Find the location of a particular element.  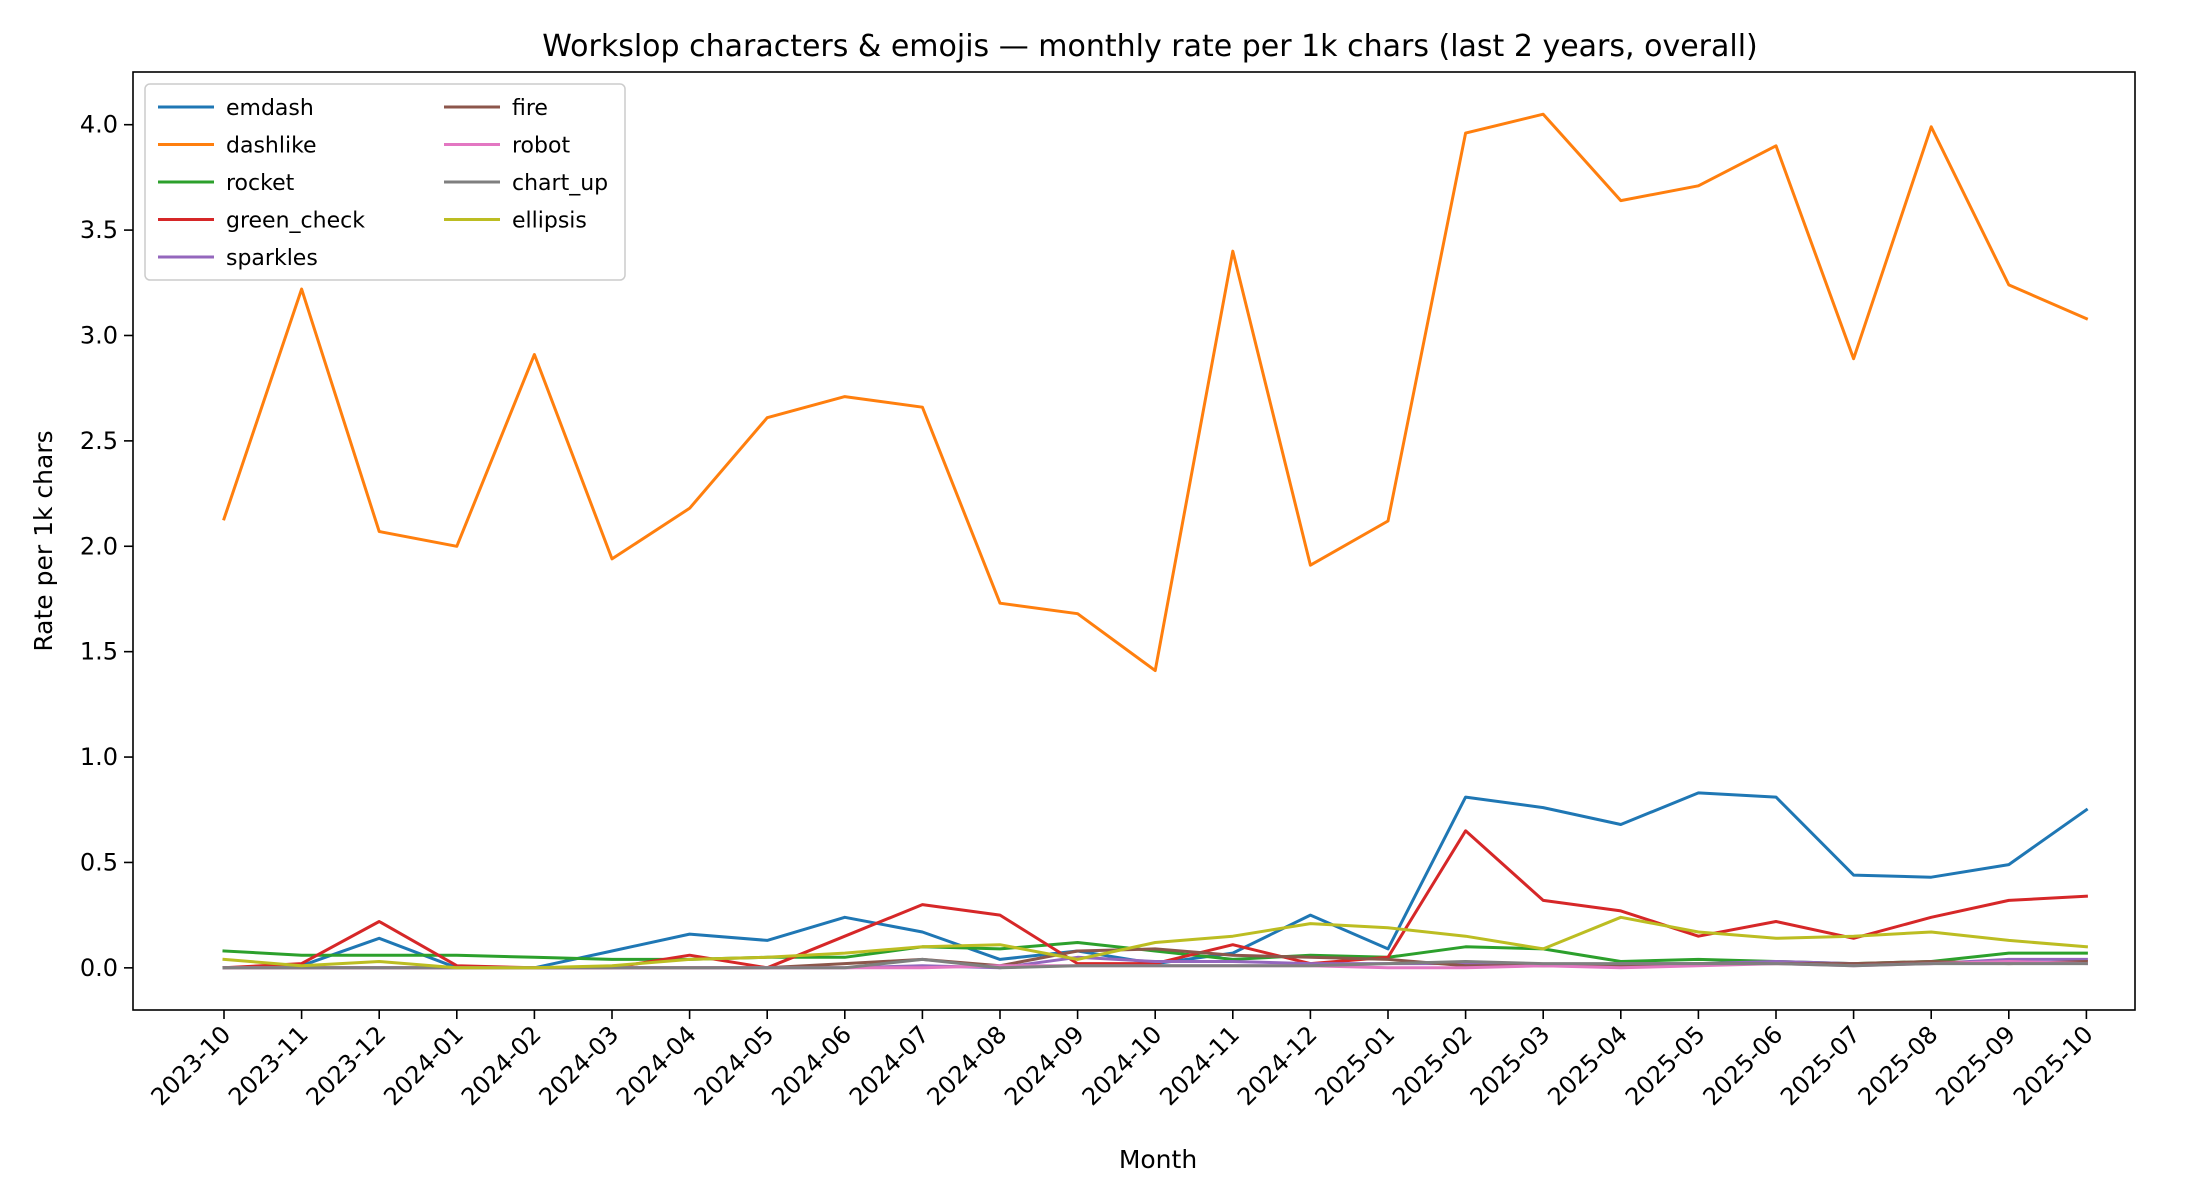

legend-label: dashlike is located at coordinates (271, 146).